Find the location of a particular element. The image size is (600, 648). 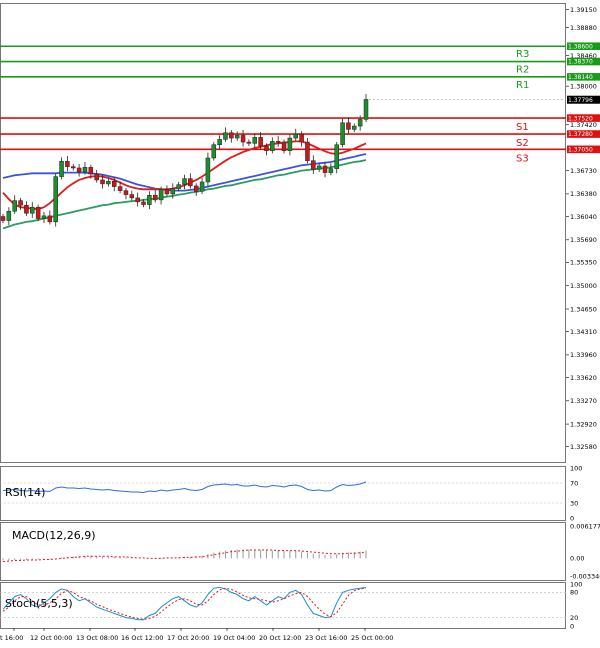

level-price-label: 1.38600 is located at coordinates (580, 46).